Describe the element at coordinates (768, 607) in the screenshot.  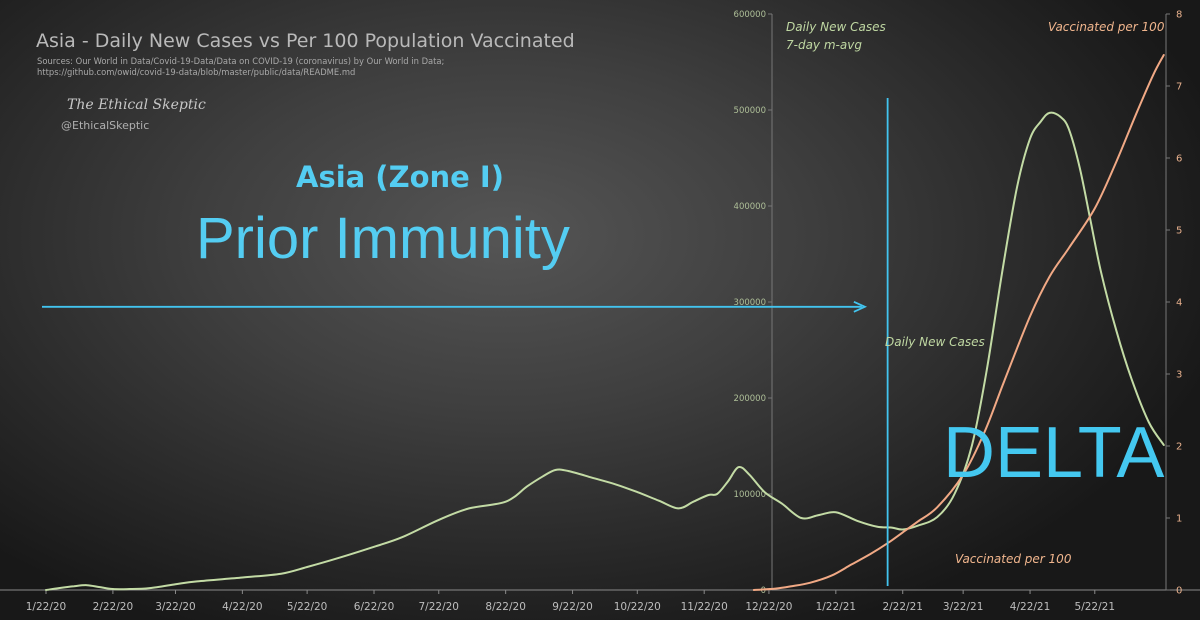
I see `x-tick-label: 12/22/20` at that location.